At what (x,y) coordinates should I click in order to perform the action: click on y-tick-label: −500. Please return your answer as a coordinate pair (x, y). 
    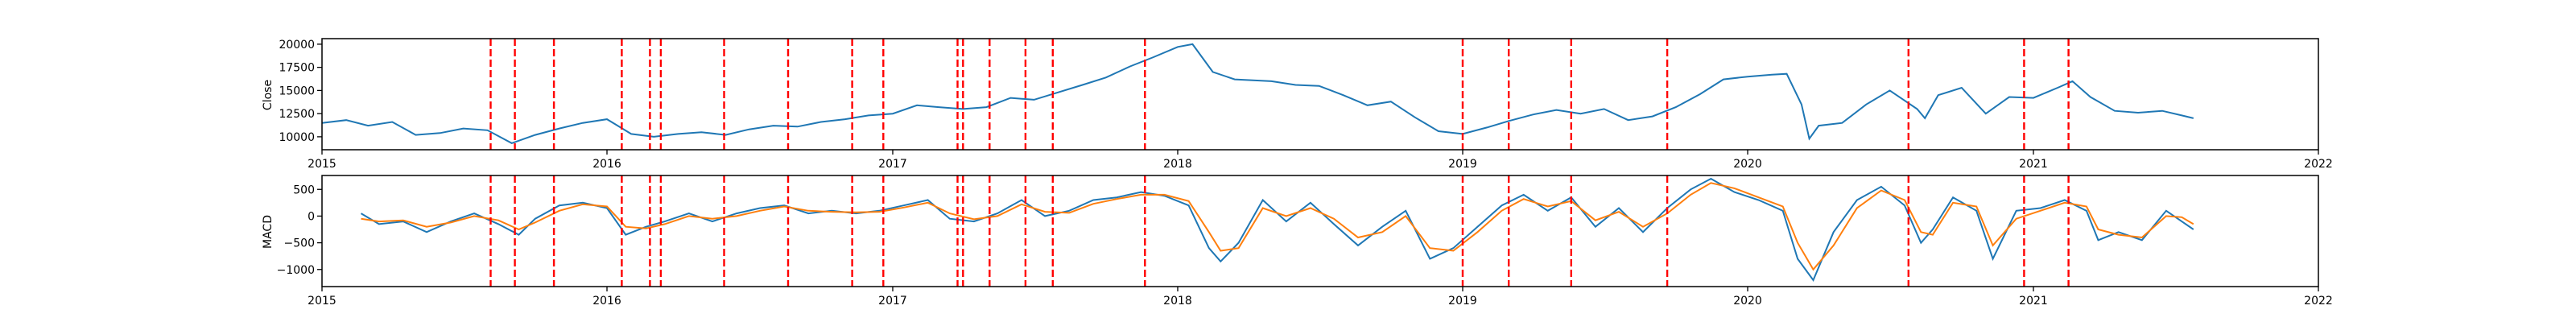
    Looking at the image, I should click on (299, 243).